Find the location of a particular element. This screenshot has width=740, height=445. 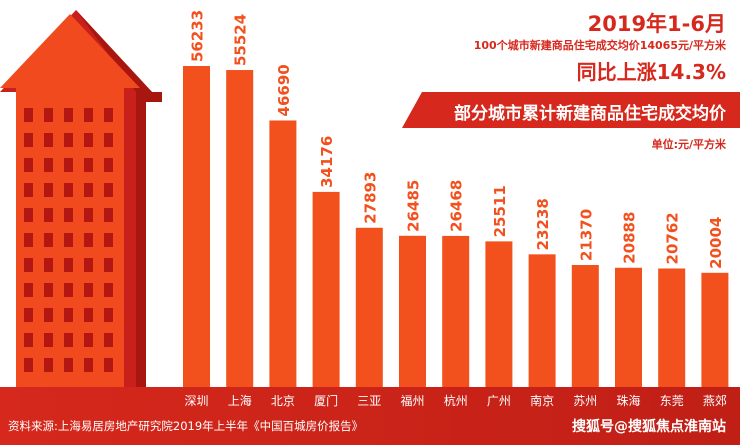

yoy-growth-text: 同比上涨14.3% is located at coordinates (651, 72).